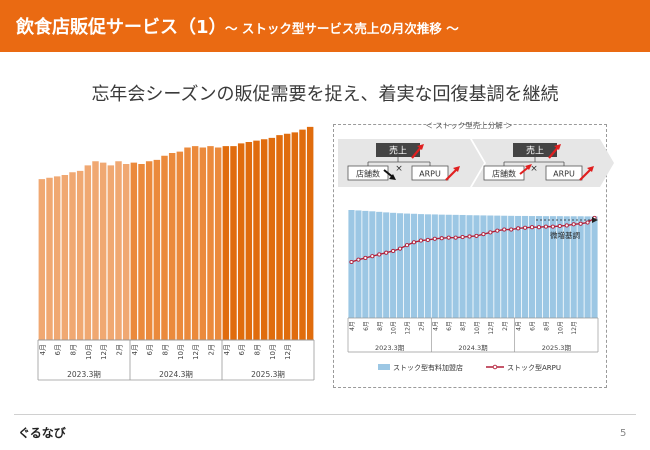 Image resolution: width=650 pixels, height=450 pixels. Describe the element at coordinates (468, 125) in the screenshot. I see `panel-caption: ＜ ストック型売上分解 ＞` at that location.